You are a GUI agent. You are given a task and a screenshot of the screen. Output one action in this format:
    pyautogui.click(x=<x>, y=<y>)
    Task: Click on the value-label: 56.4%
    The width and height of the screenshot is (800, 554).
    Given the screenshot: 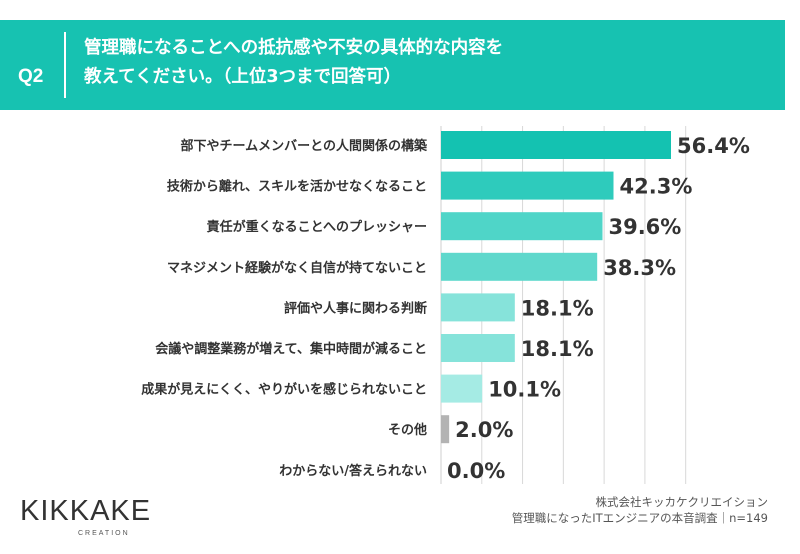 What is the action you would take?
    pyautogui.click(x=713, y=146)
    